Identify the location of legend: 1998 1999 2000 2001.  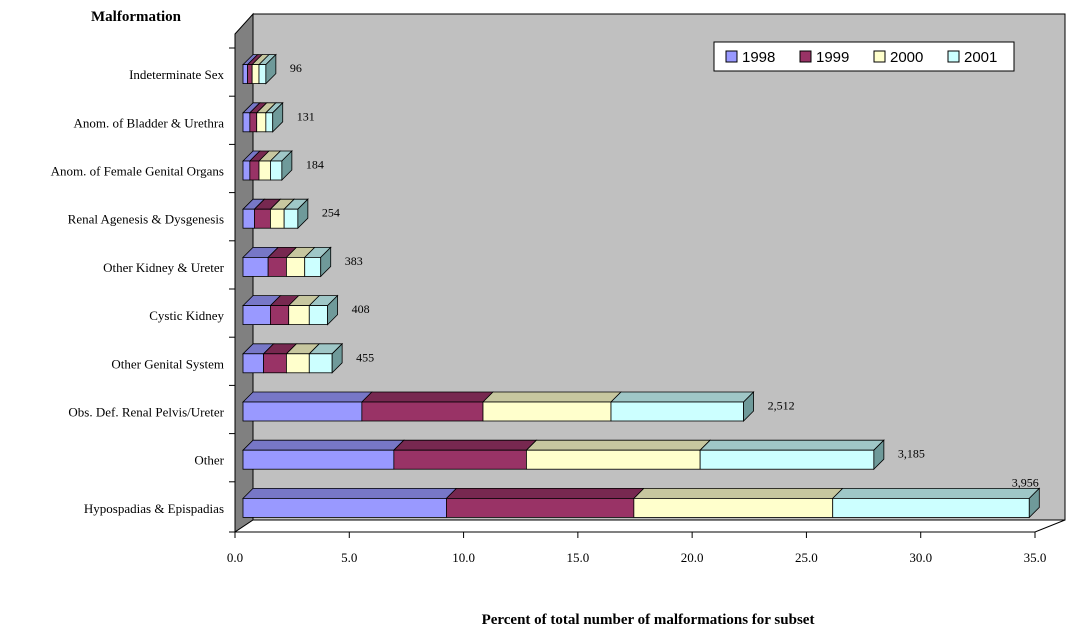
(864, 56).